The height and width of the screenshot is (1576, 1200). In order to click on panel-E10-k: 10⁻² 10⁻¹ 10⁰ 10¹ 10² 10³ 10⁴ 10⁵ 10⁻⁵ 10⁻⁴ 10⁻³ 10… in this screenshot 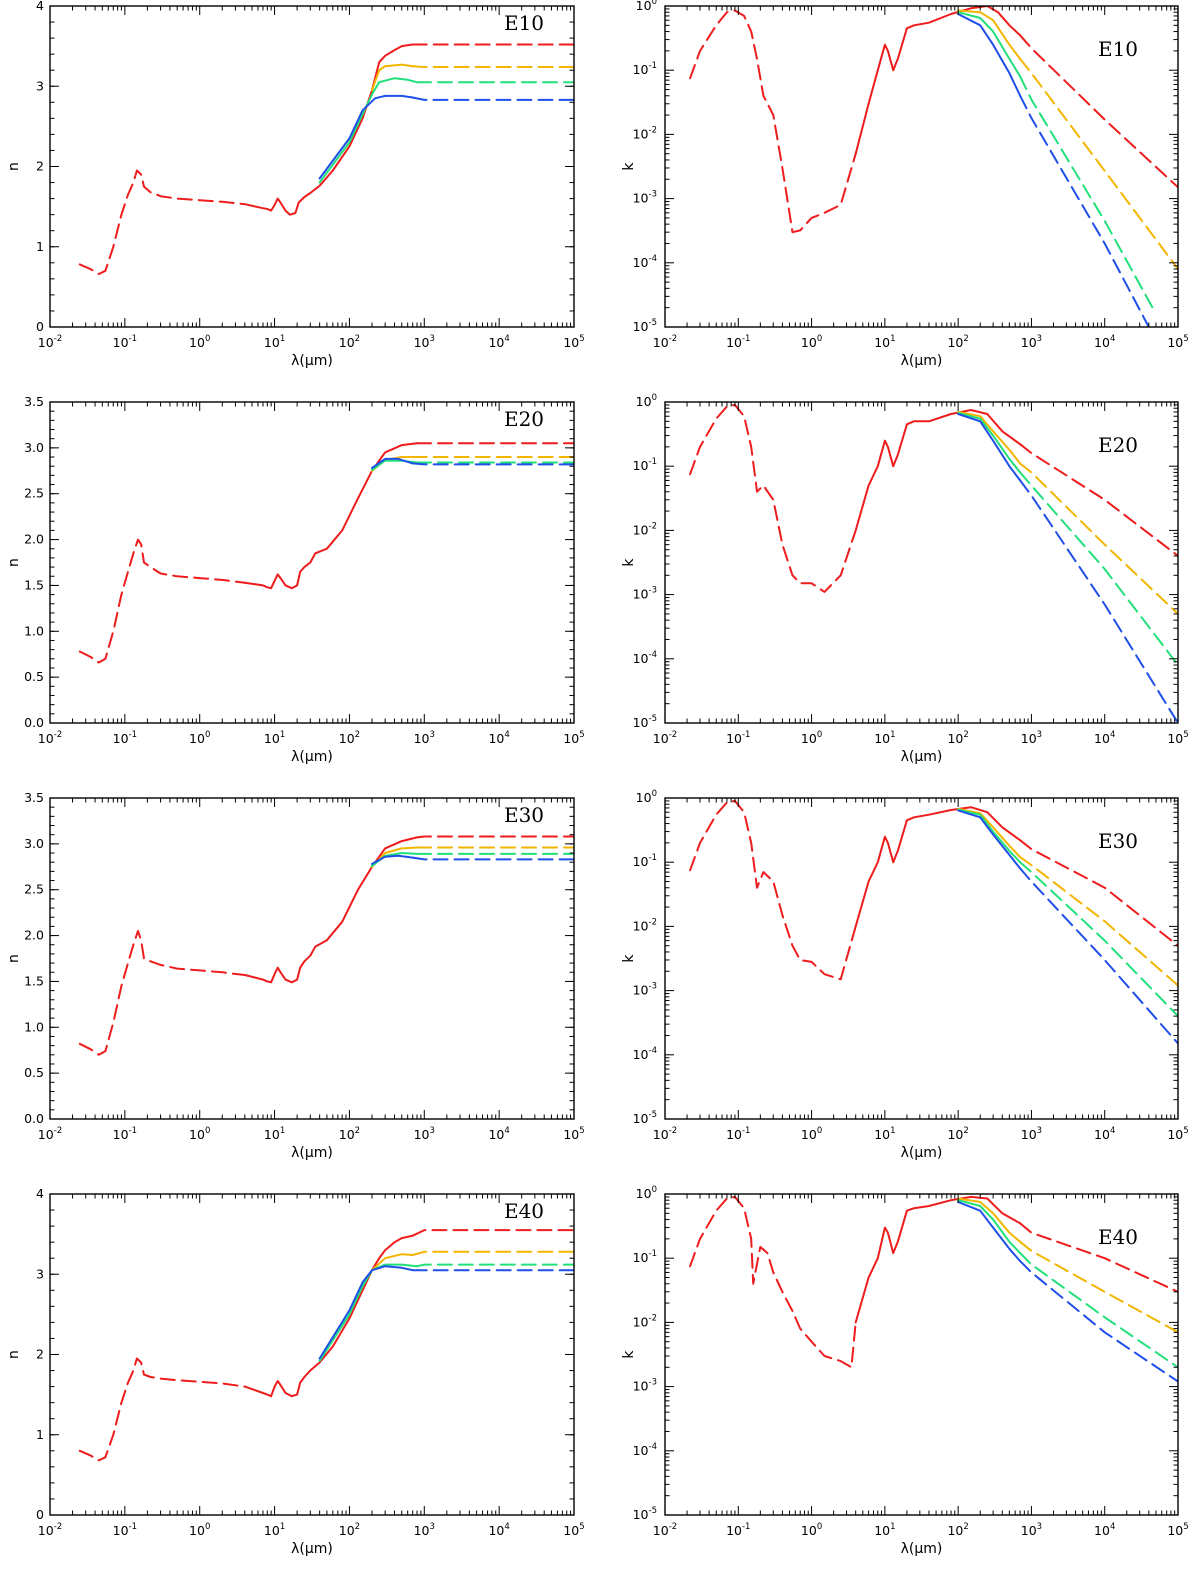, I will do `click(905, 184)`.